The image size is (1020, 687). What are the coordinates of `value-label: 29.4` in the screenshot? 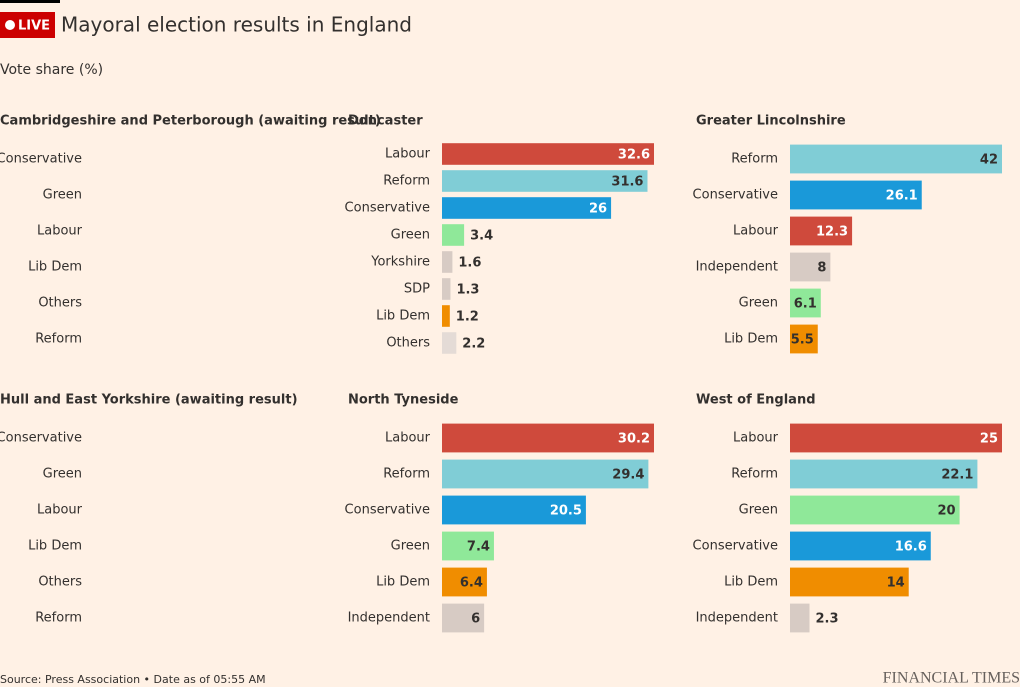 It's located at (628, 475).